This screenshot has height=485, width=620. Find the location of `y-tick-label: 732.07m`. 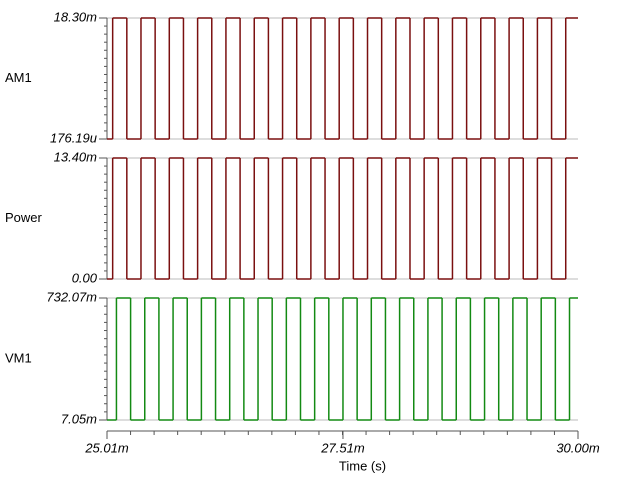

y-tick-label: 732.07m is located at coordinates (71, 296).